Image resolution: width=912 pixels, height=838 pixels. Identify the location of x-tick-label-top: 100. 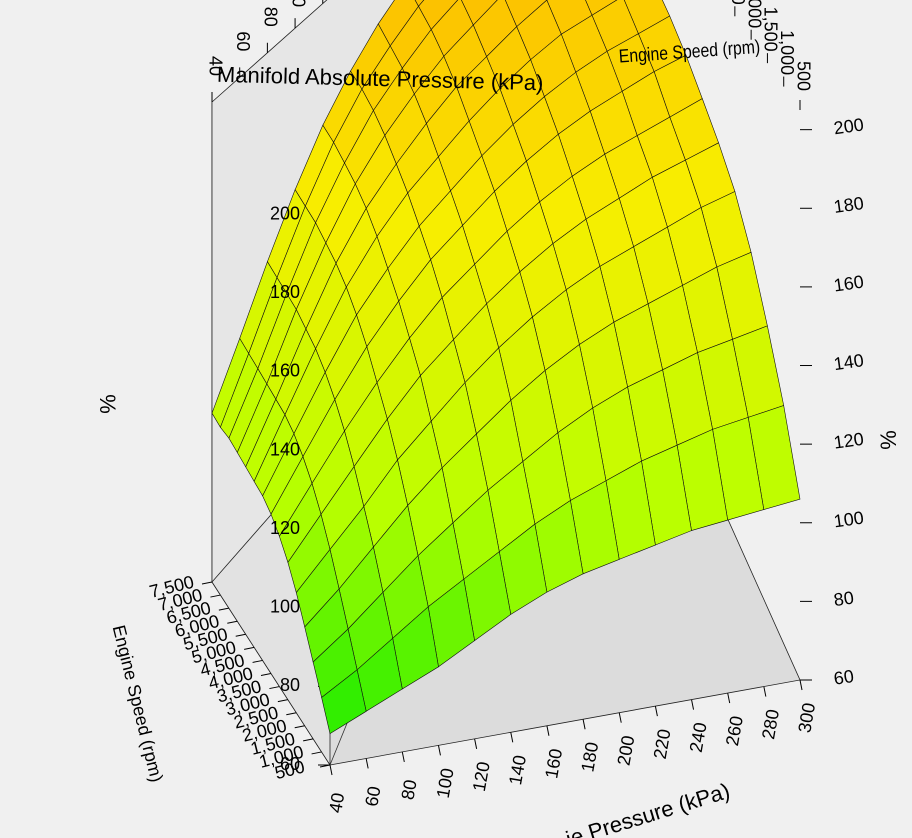
(298, 3).